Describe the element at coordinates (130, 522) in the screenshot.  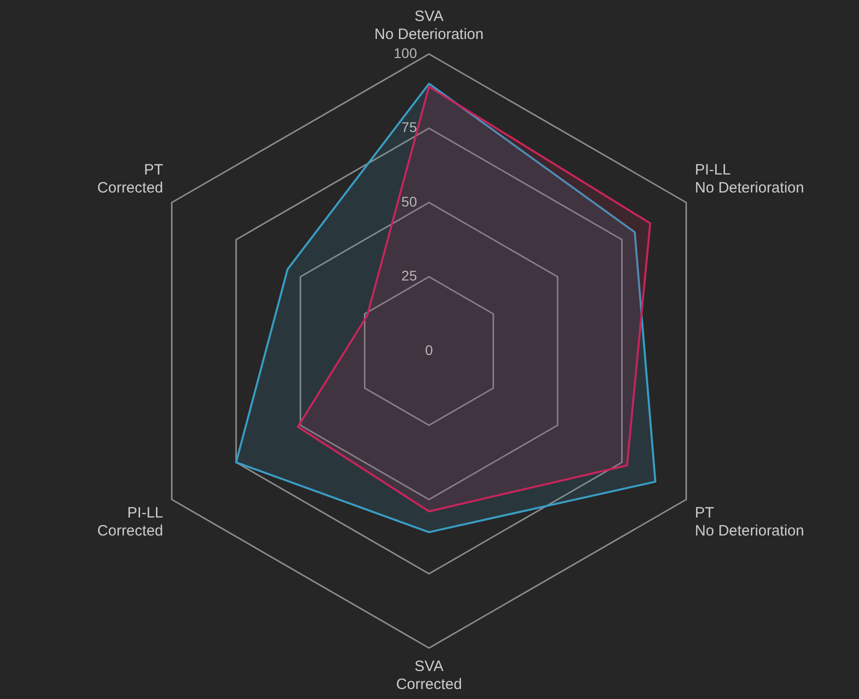
I see `spoke-label: PI-LL Corrected` at that location.